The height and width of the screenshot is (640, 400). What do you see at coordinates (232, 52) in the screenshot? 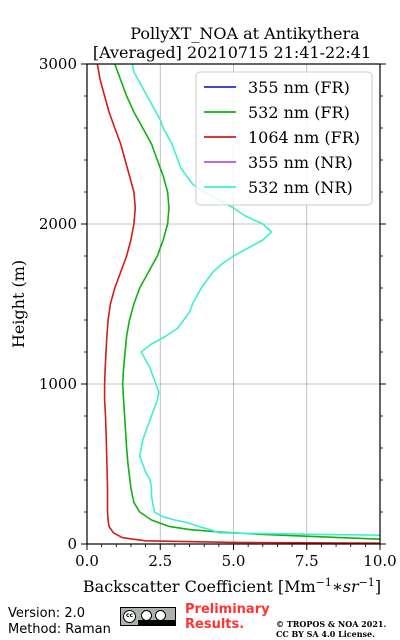
I see `chart-subtitle: [Averaged] 20210715 21:41-22:41` at bounding box center [232, 52].